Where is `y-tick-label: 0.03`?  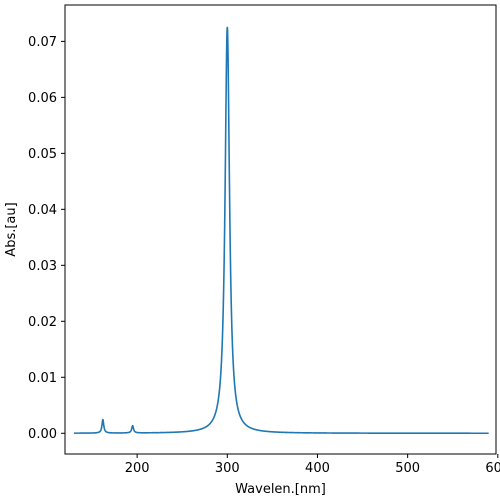 y-tick-label: 0.03 is located at coordinates (42, 266).